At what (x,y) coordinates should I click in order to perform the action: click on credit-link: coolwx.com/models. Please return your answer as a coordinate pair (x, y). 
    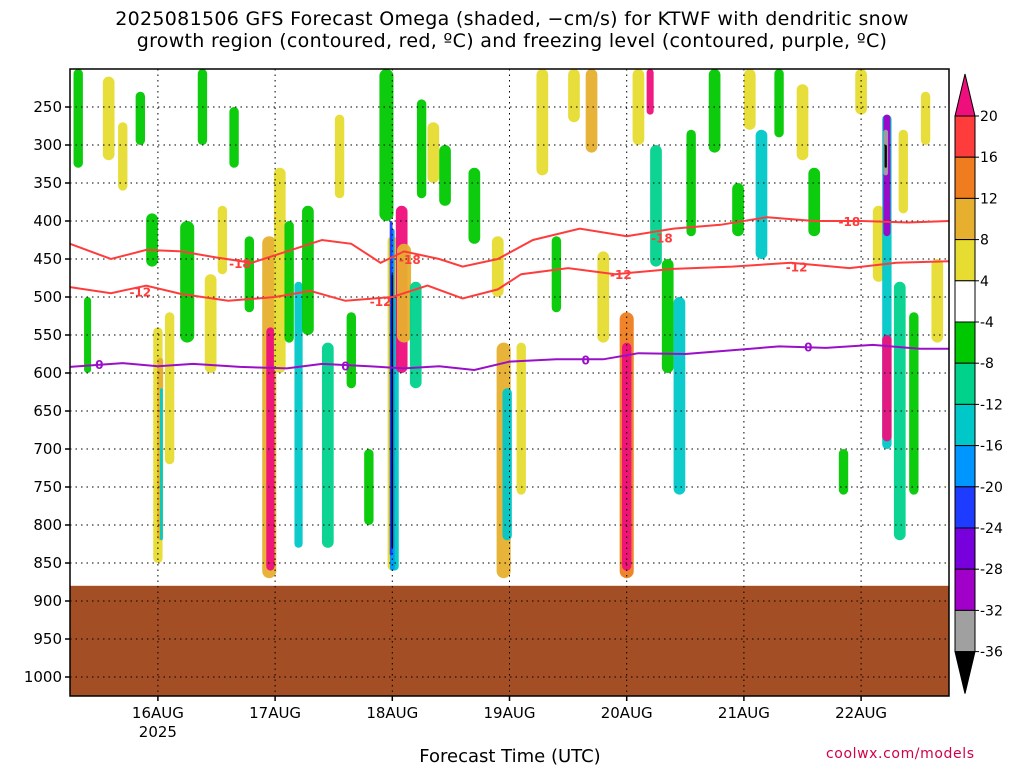
    Looking at the image, I should click on (900, 754).